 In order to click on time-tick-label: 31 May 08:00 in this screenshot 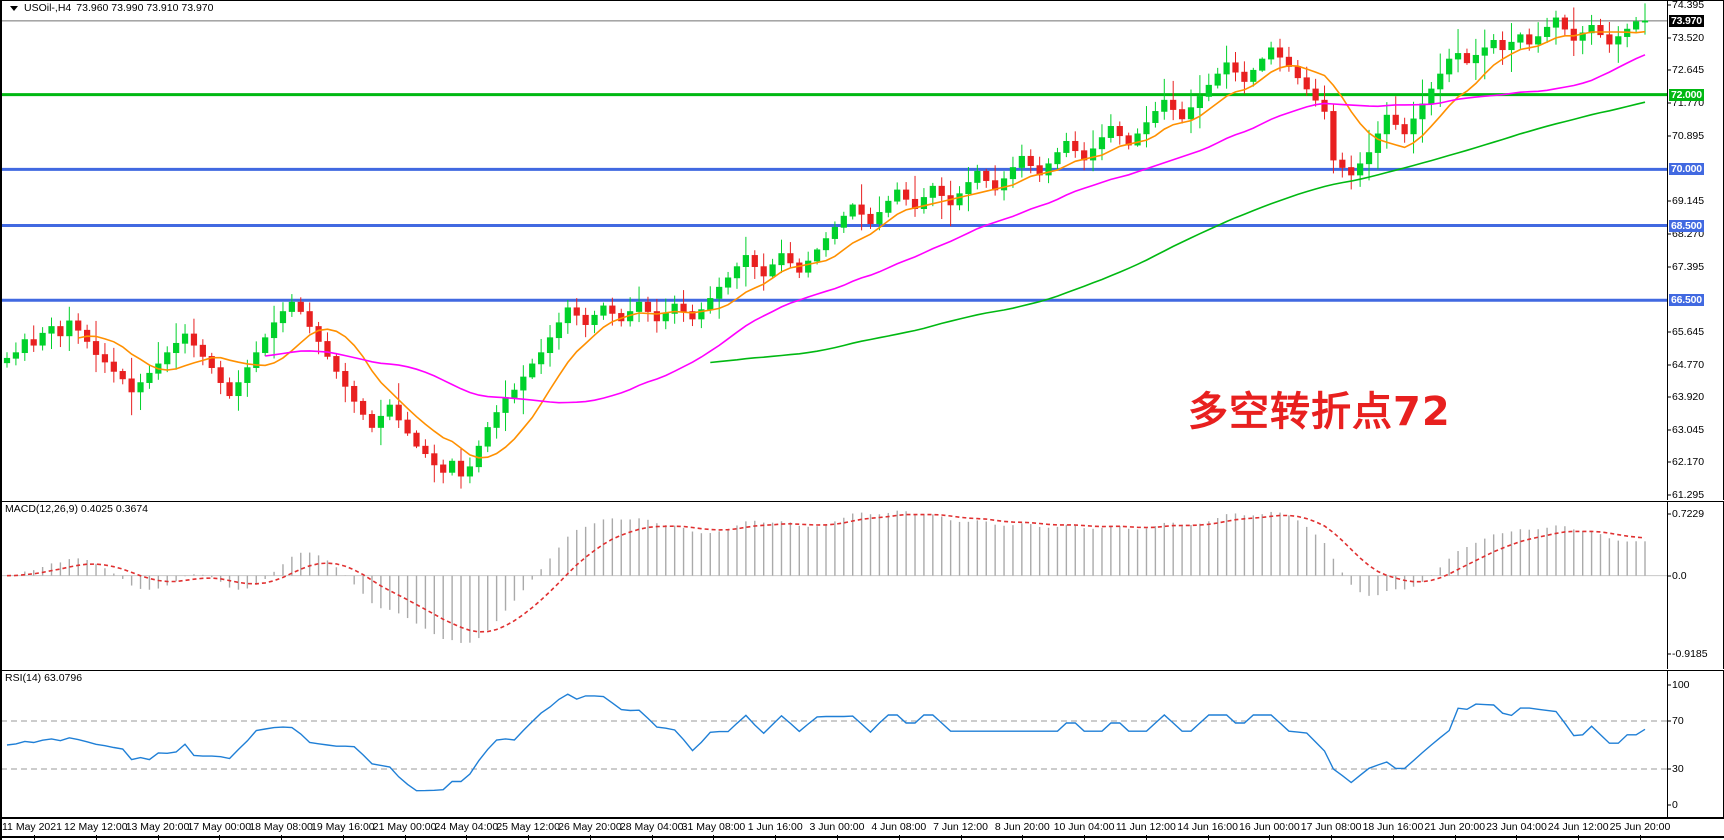, I will do `click(713, 827)`.